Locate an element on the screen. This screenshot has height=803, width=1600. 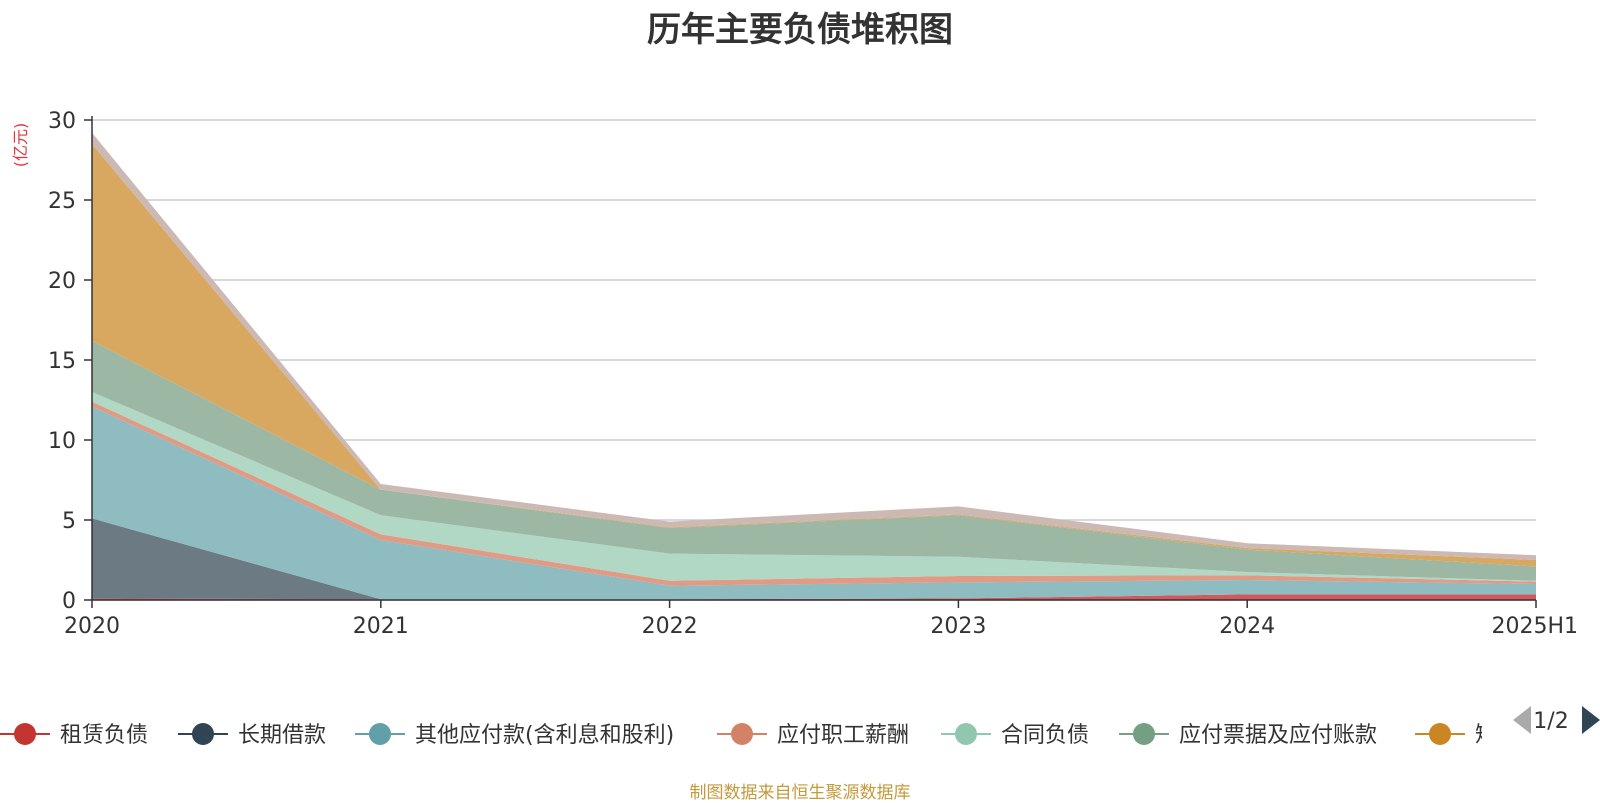
x-tick-label: 2021 is located at coordinates (381, 626).